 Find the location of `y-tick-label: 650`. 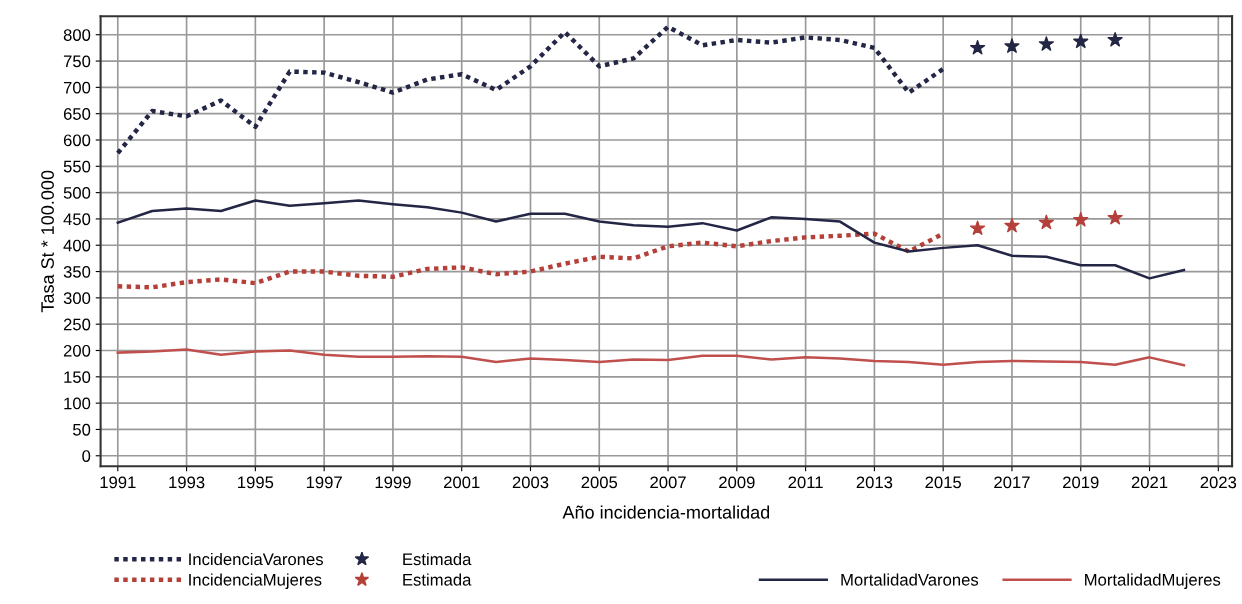

y-tick-label: 650 is located at coordinates (77, 114).